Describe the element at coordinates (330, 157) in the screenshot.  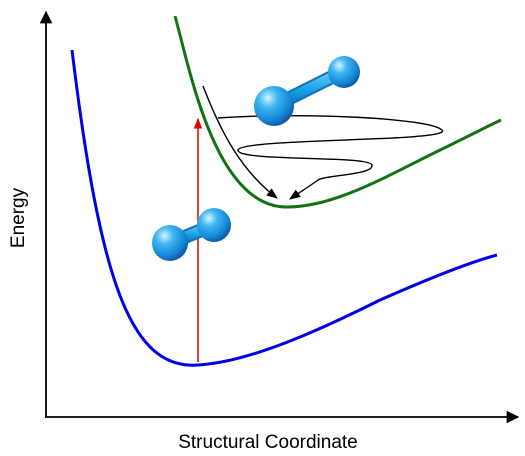
I see `relaxation-path-oscillation` at that location.